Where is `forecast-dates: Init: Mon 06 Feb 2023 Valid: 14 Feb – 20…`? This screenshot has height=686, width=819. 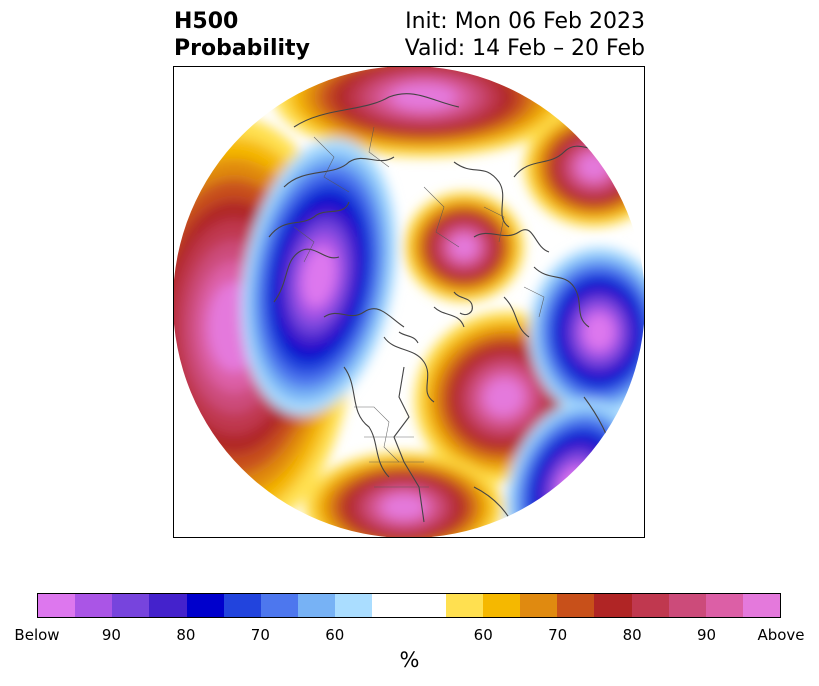
forecast-dates: Init: Mon 06 Feb 2023 Valid: 14 Feb – 20… is located at coordinates (525, 35).